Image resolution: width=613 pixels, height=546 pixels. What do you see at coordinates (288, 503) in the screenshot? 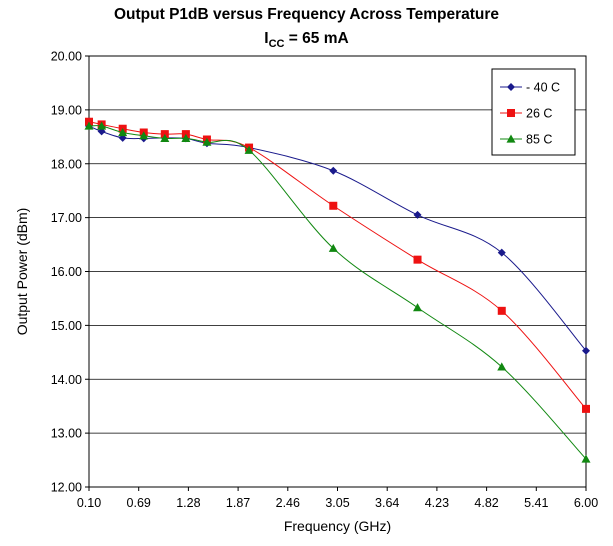
I see `x-tick-label: 2.46` at bounding box center [288, 503].